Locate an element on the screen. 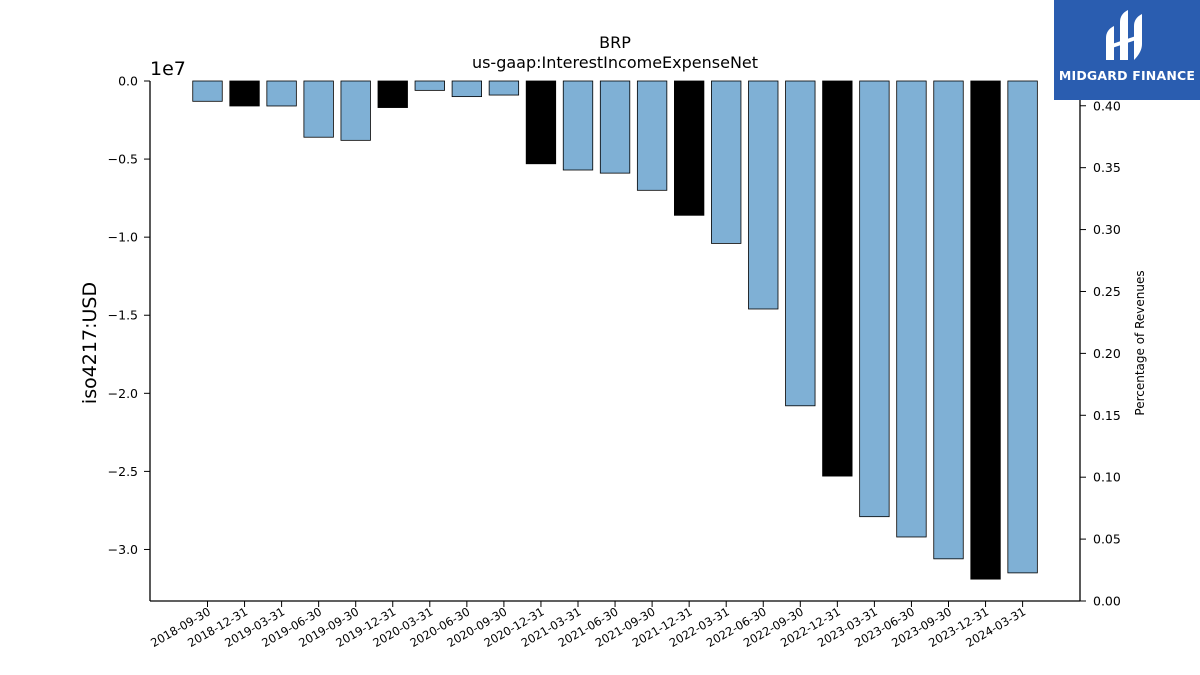 Image resolution: width=1200 pixels, height=675 pixels. y2-tick-label: 0.25 is located at coordinates (1107, 291).